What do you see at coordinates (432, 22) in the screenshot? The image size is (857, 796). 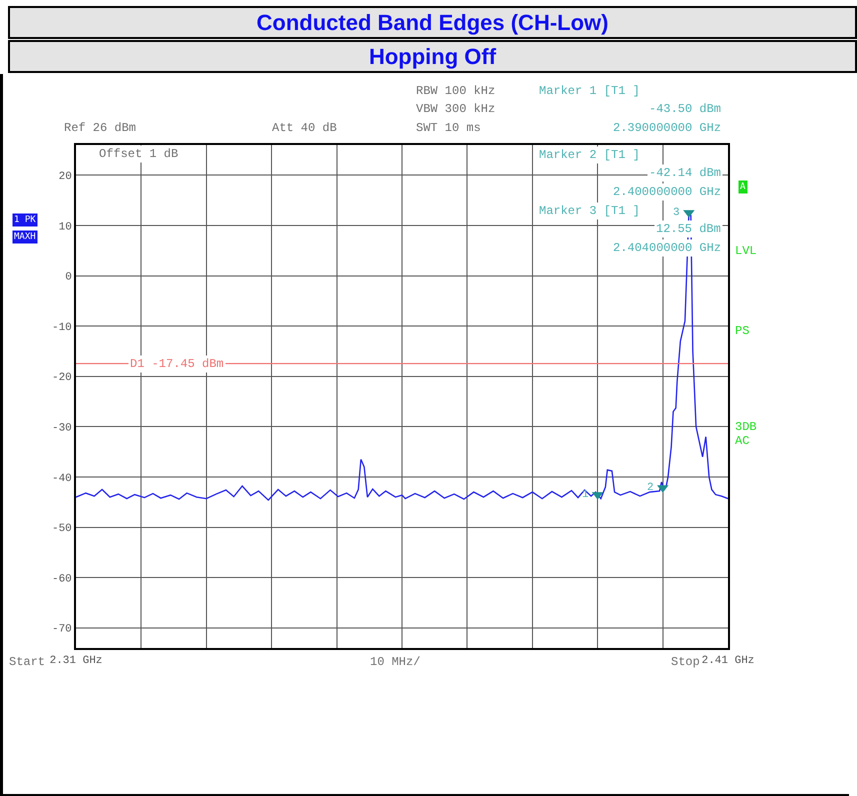 I see `chart-title: Conducted Band Edges (CH-Low)` at bounding box center [432, 22].